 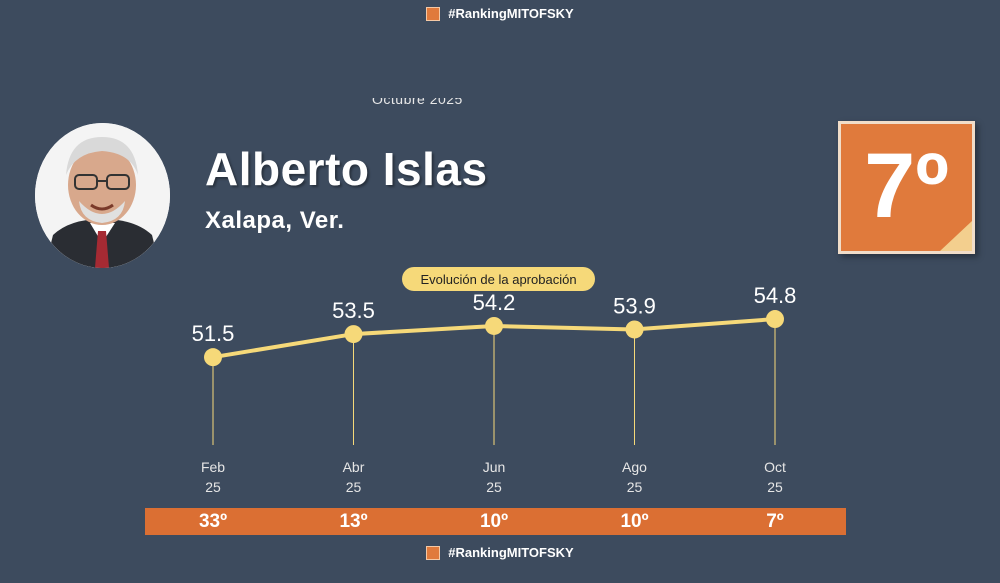 I want to click on value-label: 53.9, so click(x=634, y=305).